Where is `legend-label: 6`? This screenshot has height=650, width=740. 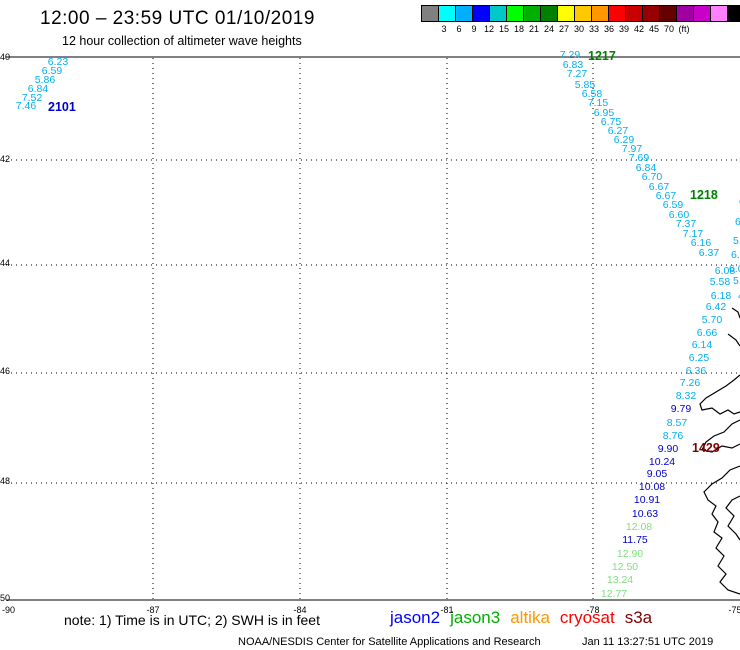
legend-label: 6 is located at coordinates (459, 29).